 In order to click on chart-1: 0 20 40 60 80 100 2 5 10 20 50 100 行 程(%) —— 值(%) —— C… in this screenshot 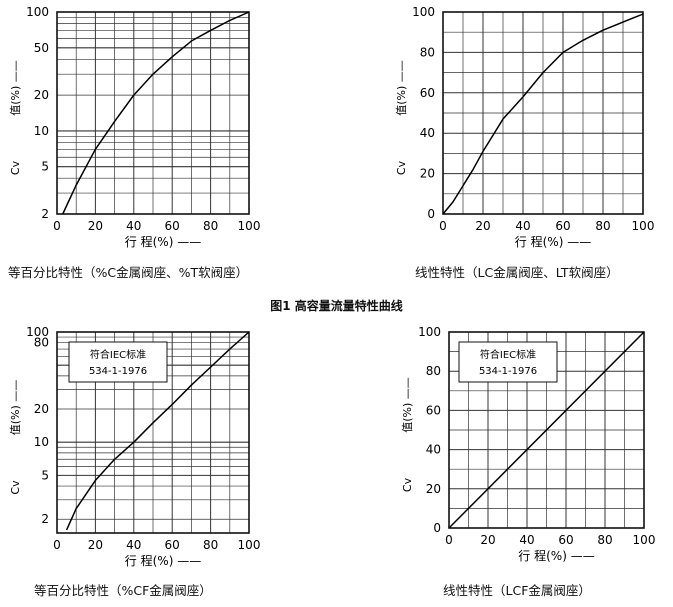, I will do `click(134, 127)`.